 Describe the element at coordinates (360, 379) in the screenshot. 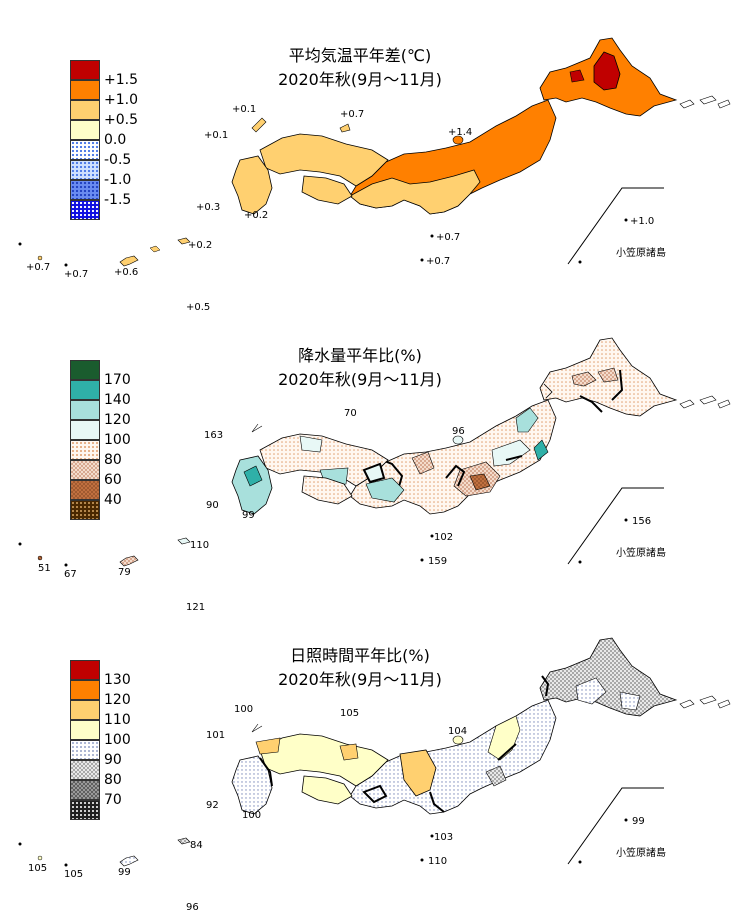

I see `precipitation-title-line2: 2020年秋(9月～11月)` at that location.